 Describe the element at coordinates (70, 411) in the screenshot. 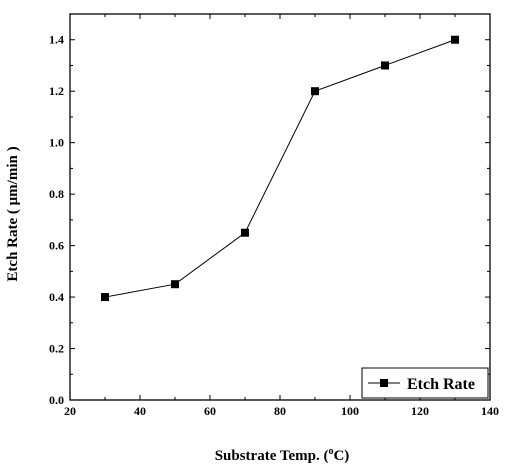

I see `x-tick-label: 20` at that location.